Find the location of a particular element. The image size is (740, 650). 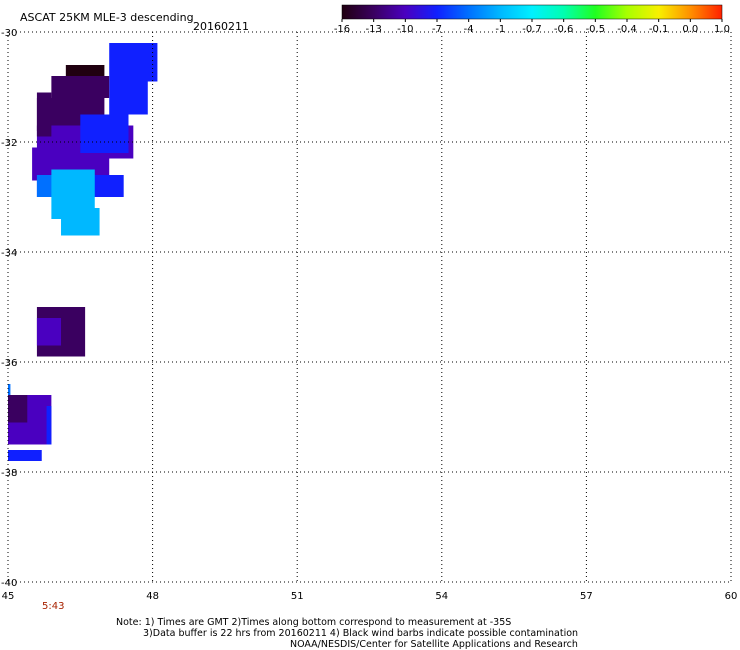

colorbar-tick-label: -0.7 is located at coordinates (532, 29).